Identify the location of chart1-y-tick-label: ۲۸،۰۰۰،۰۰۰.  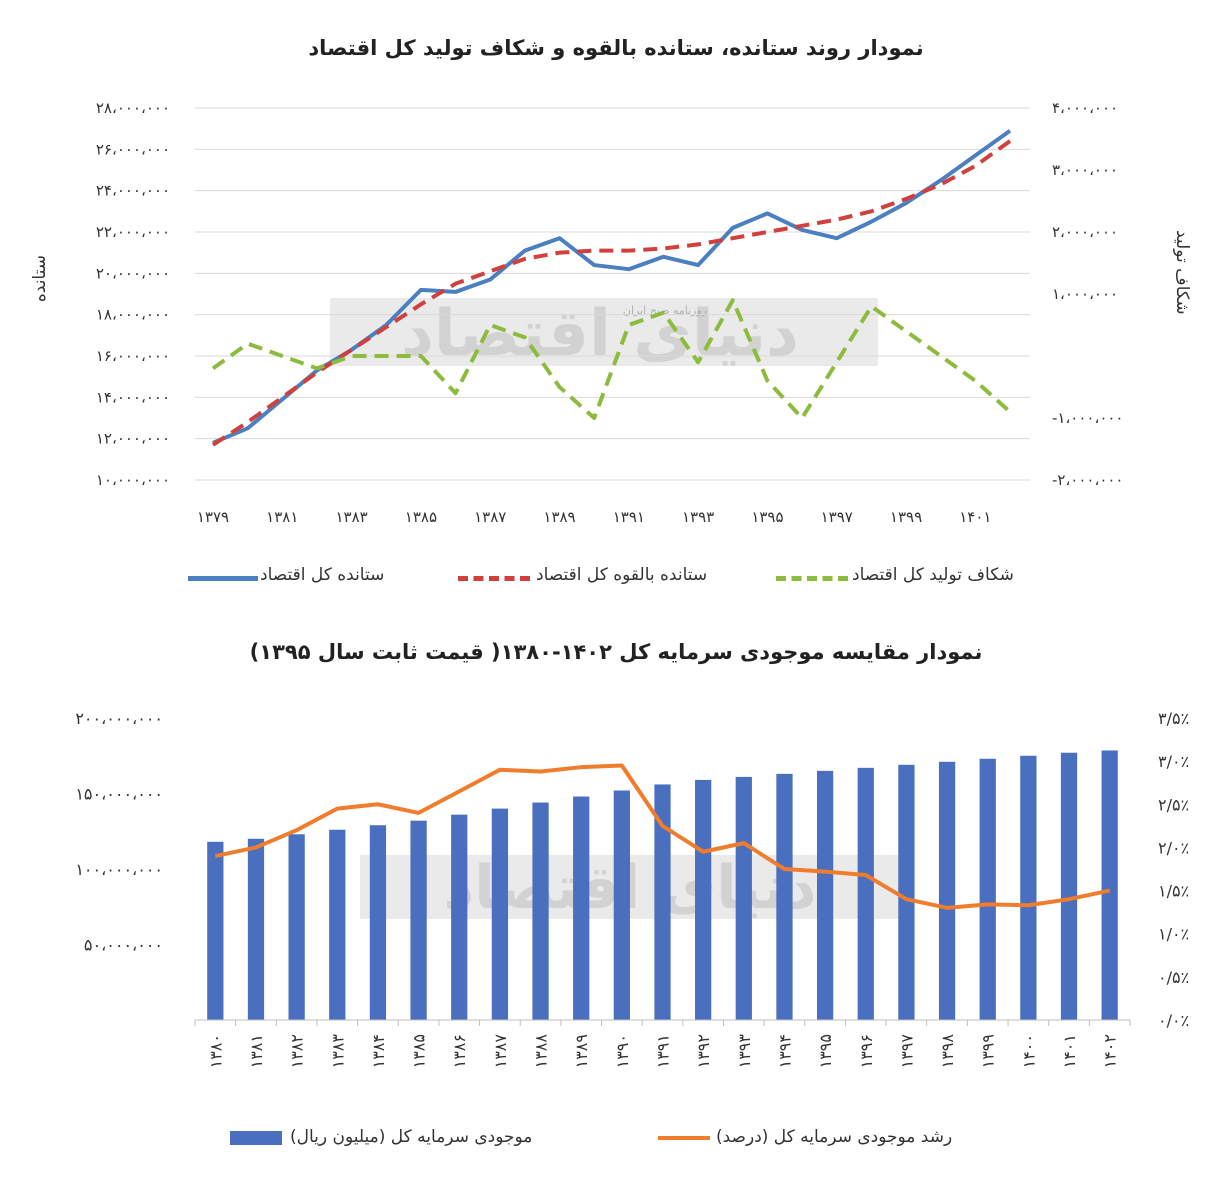
(133, 108).